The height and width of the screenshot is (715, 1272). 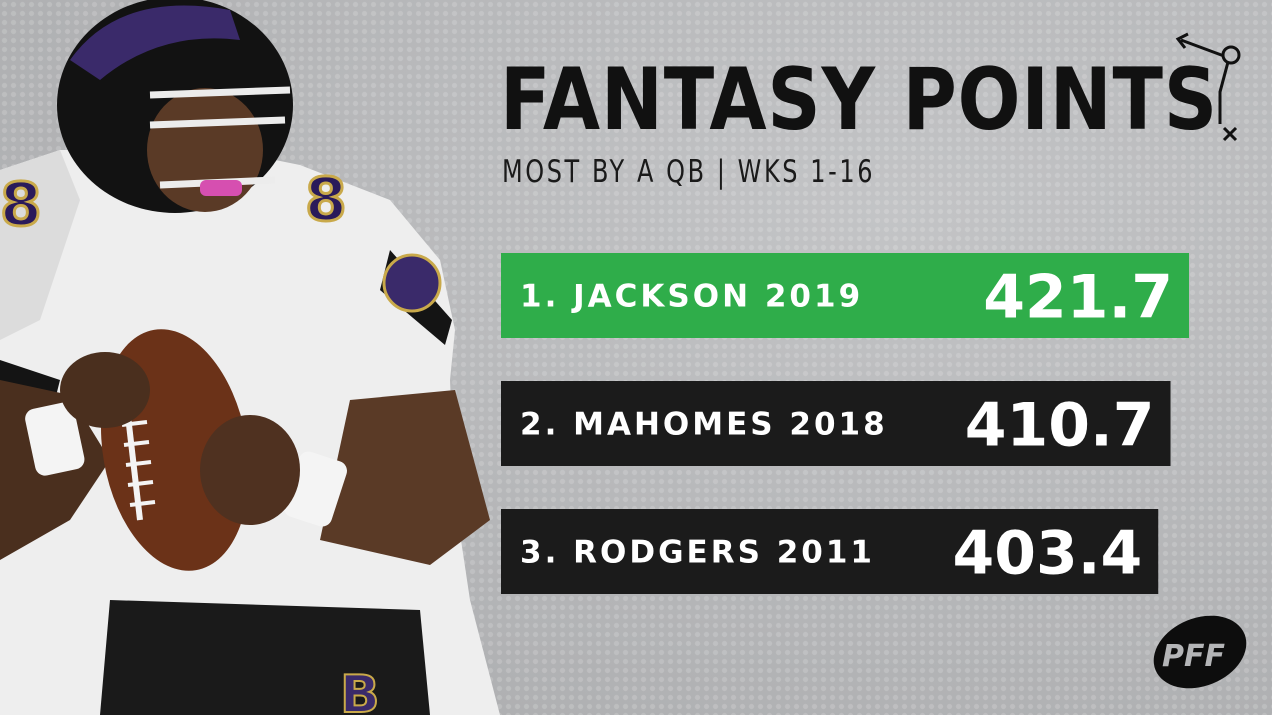 I want to click on bar-value-2: 410.7, so click(x=1060, y=426).